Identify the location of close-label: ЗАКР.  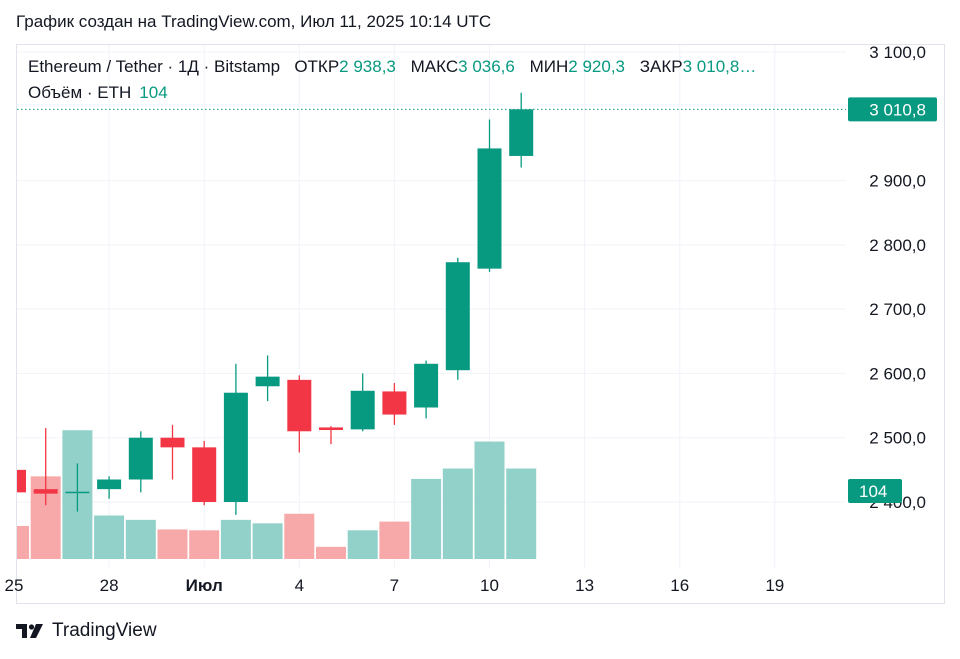
(661, 66).